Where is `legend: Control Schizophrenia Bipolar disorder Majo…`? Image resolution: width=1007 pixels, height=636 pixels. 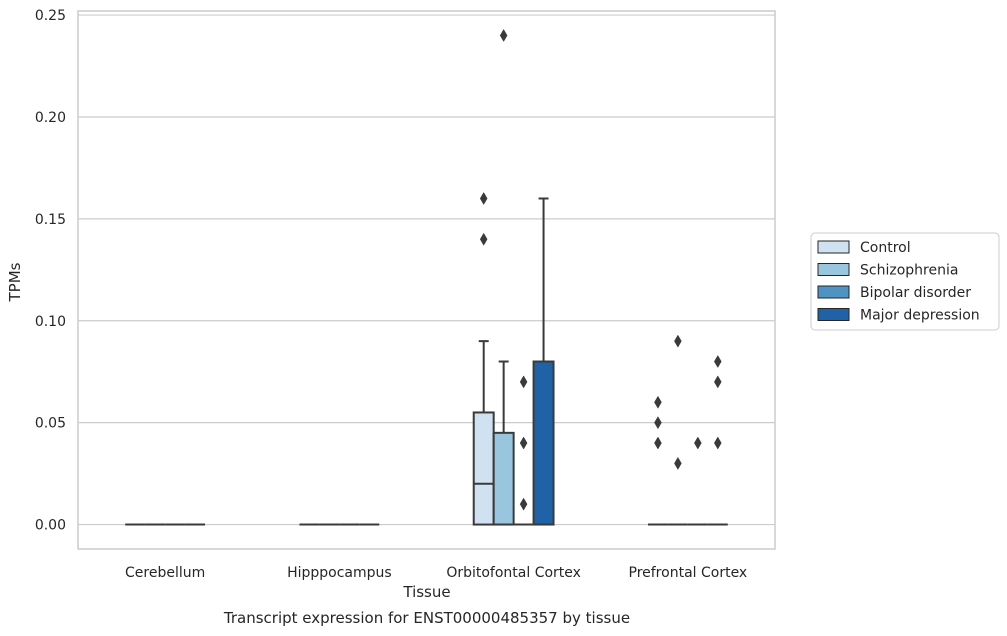
legend: Control Schizophrenia Bipolar disorder Majo… is located at coordinates (905, 281).